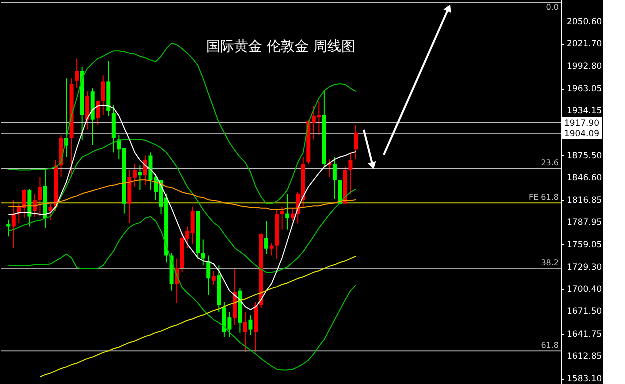 This screenshot has height=384, width=625. What do you see at coordinates (584, 156) in the screenshot?
I see `y-tick-label: 1875.50` at bounding box center [584, 156].